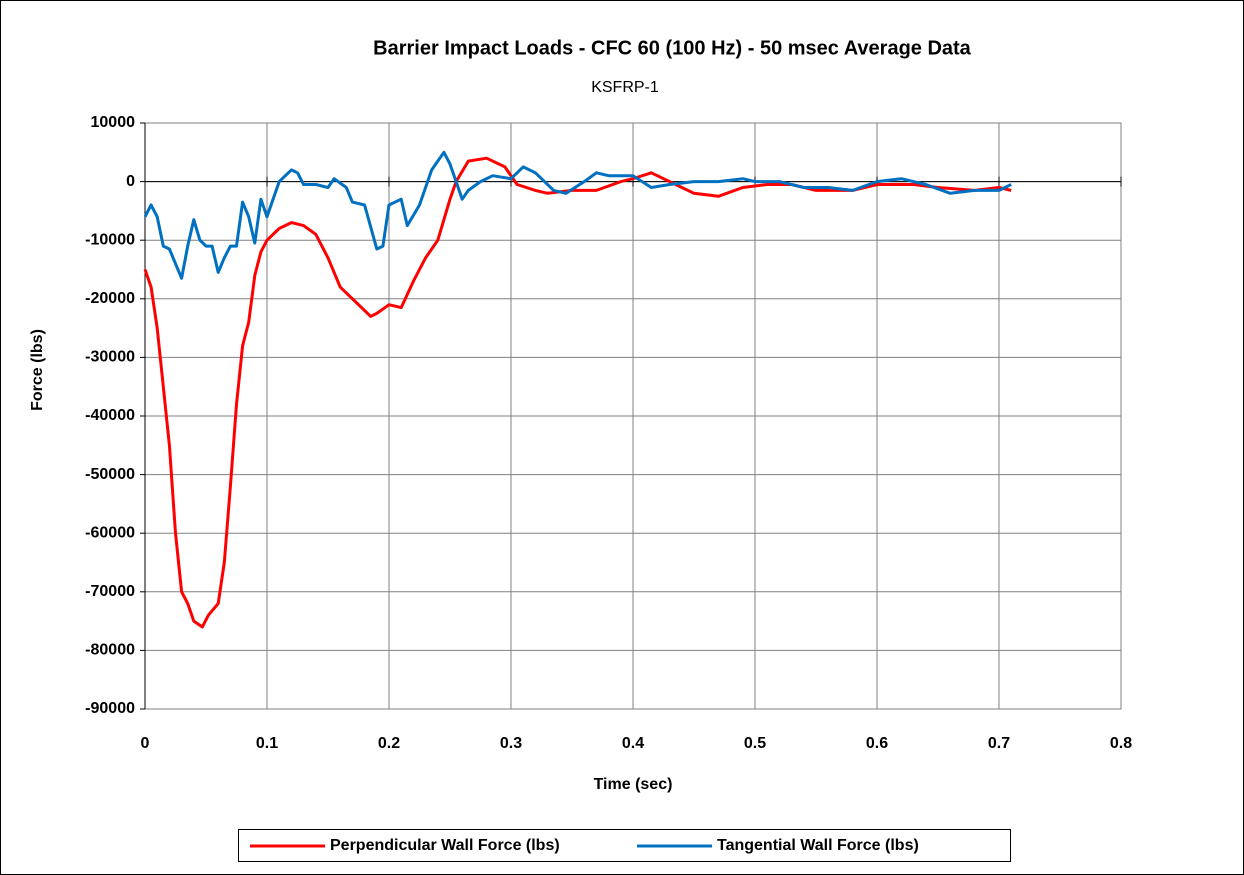 This screenshot has width=1244, height=875. I want to click on x-tick-label: 0.8, so click(1121, 743).